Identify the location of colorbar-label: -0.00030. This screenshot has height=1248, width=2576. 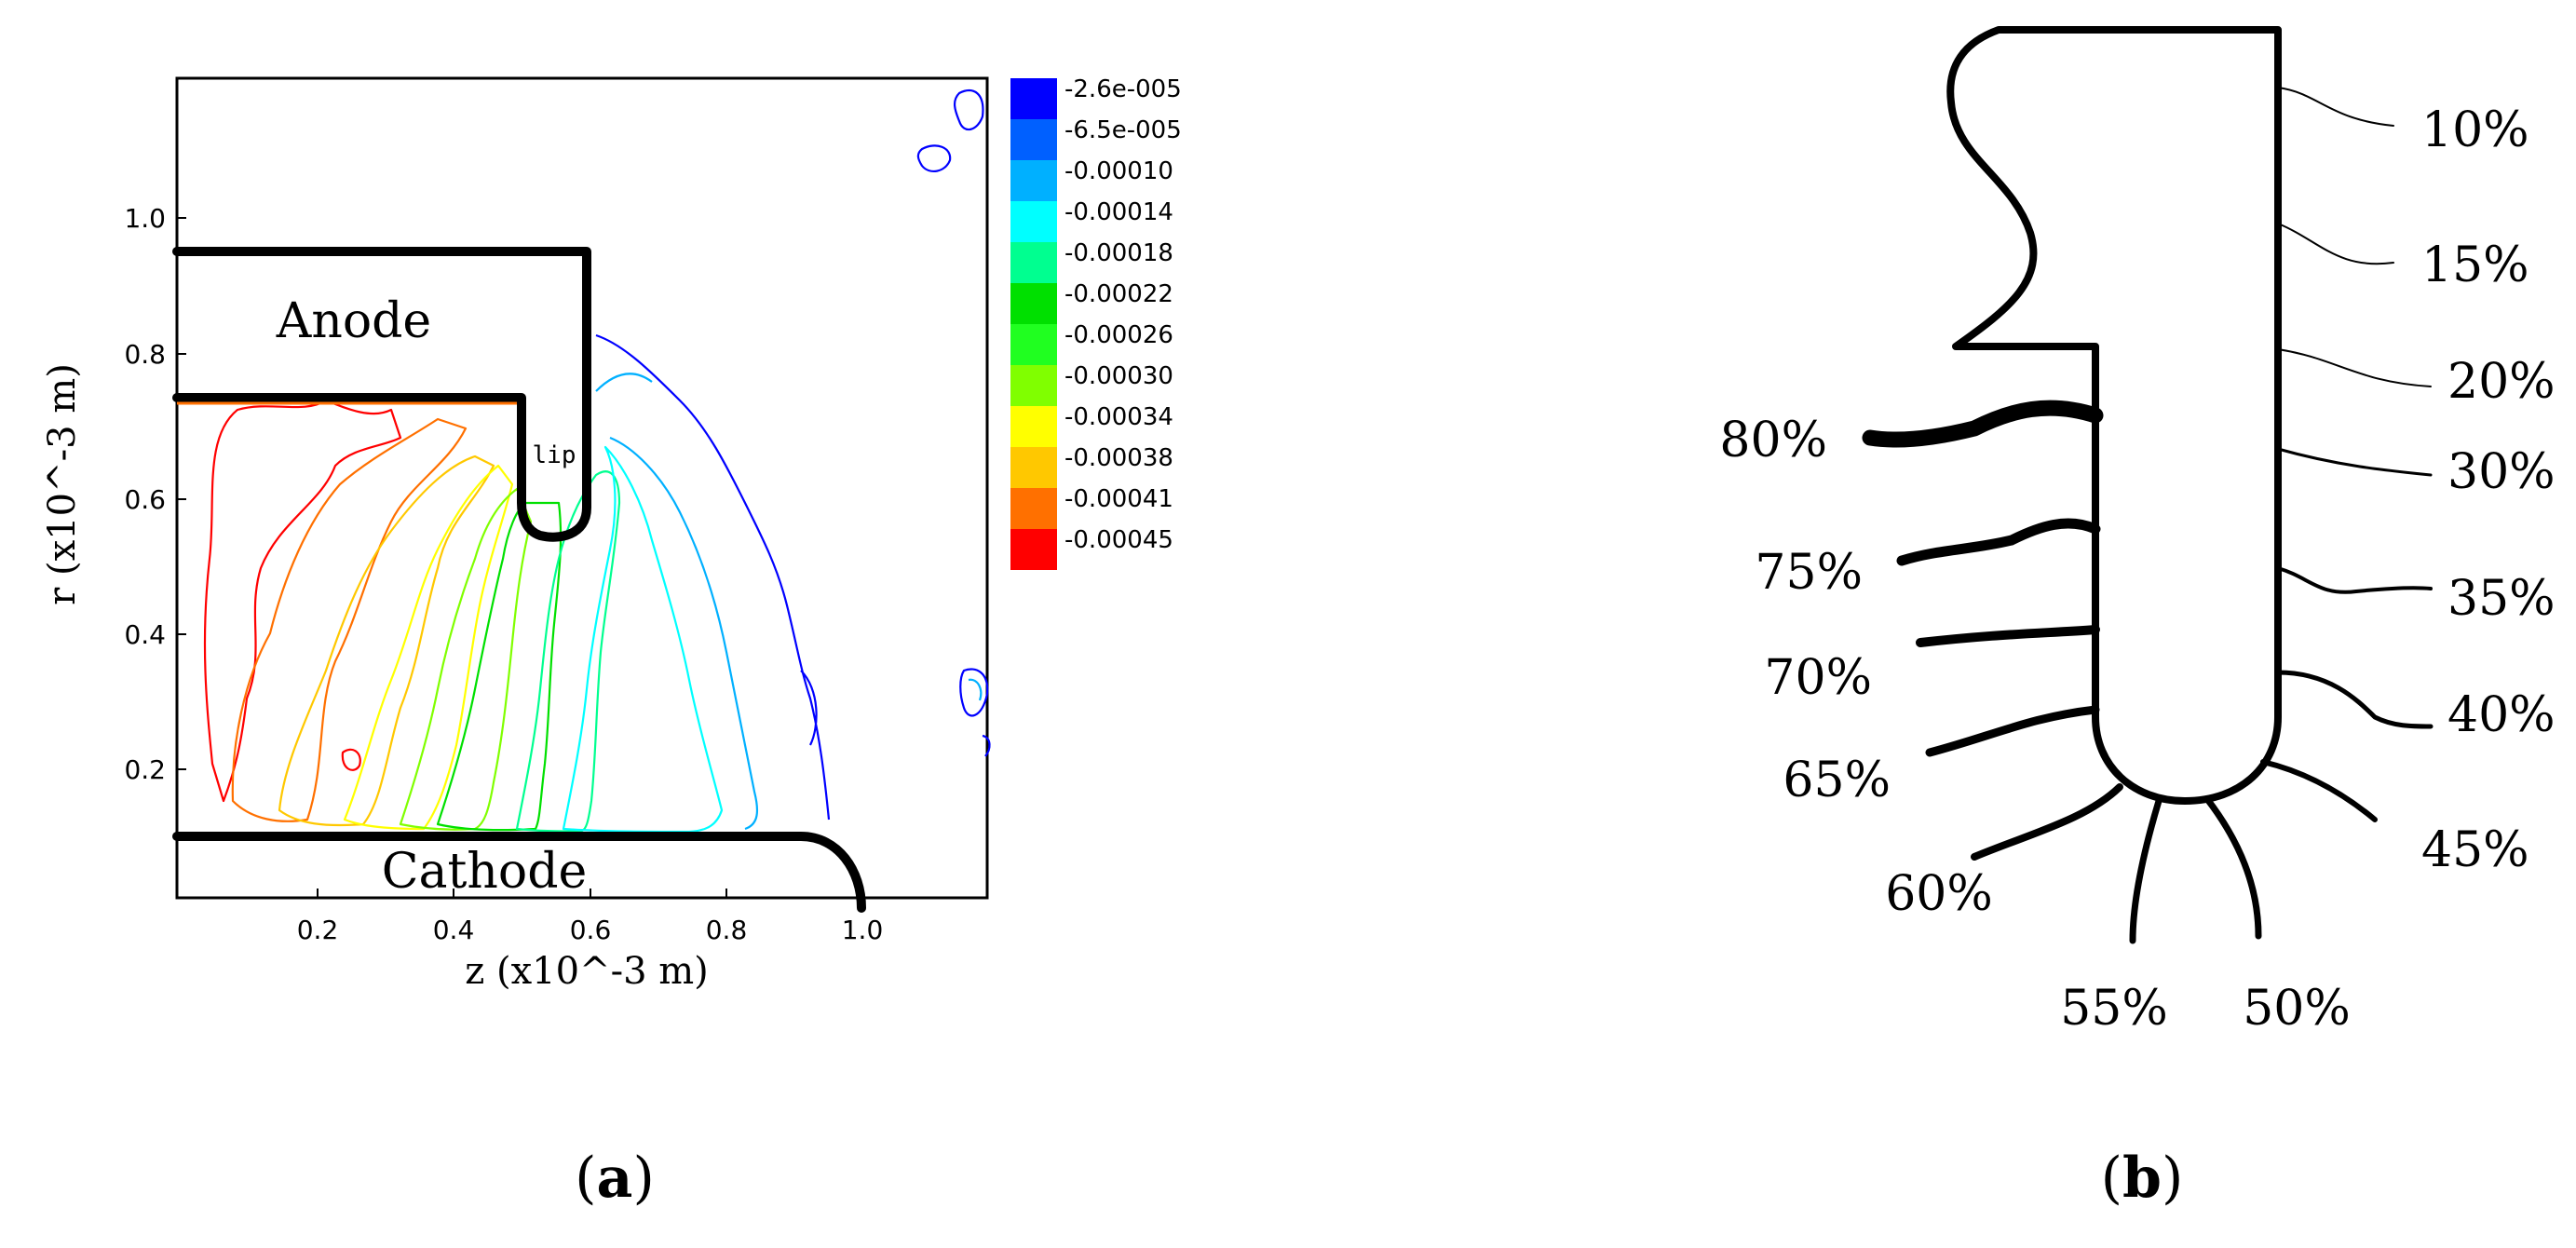
(1118, 376).